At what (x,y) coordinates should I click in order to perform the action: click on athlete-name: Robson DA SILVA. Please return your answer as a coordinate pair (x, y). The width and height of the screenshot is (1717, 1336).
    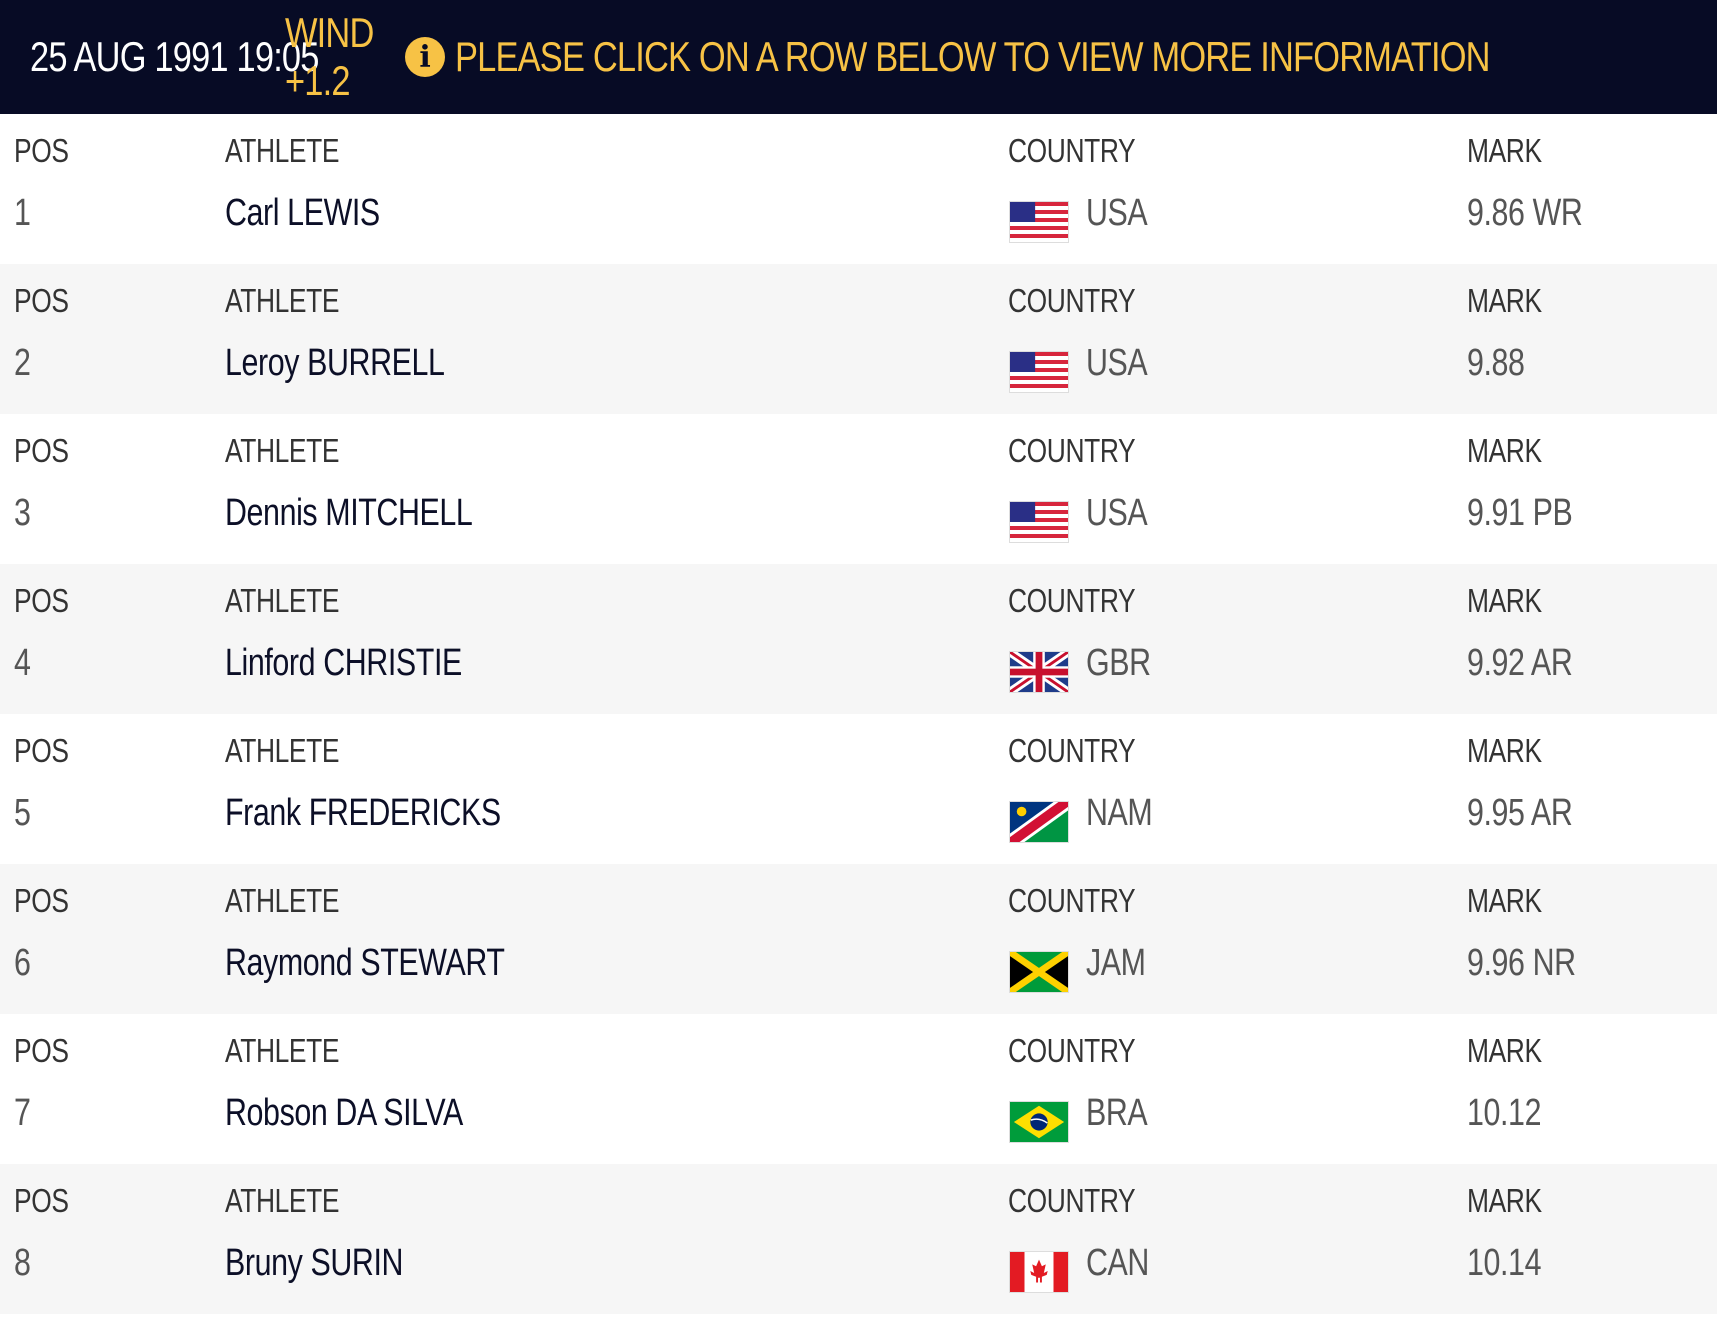
    Looking at the image, I should click on (344, 1113).